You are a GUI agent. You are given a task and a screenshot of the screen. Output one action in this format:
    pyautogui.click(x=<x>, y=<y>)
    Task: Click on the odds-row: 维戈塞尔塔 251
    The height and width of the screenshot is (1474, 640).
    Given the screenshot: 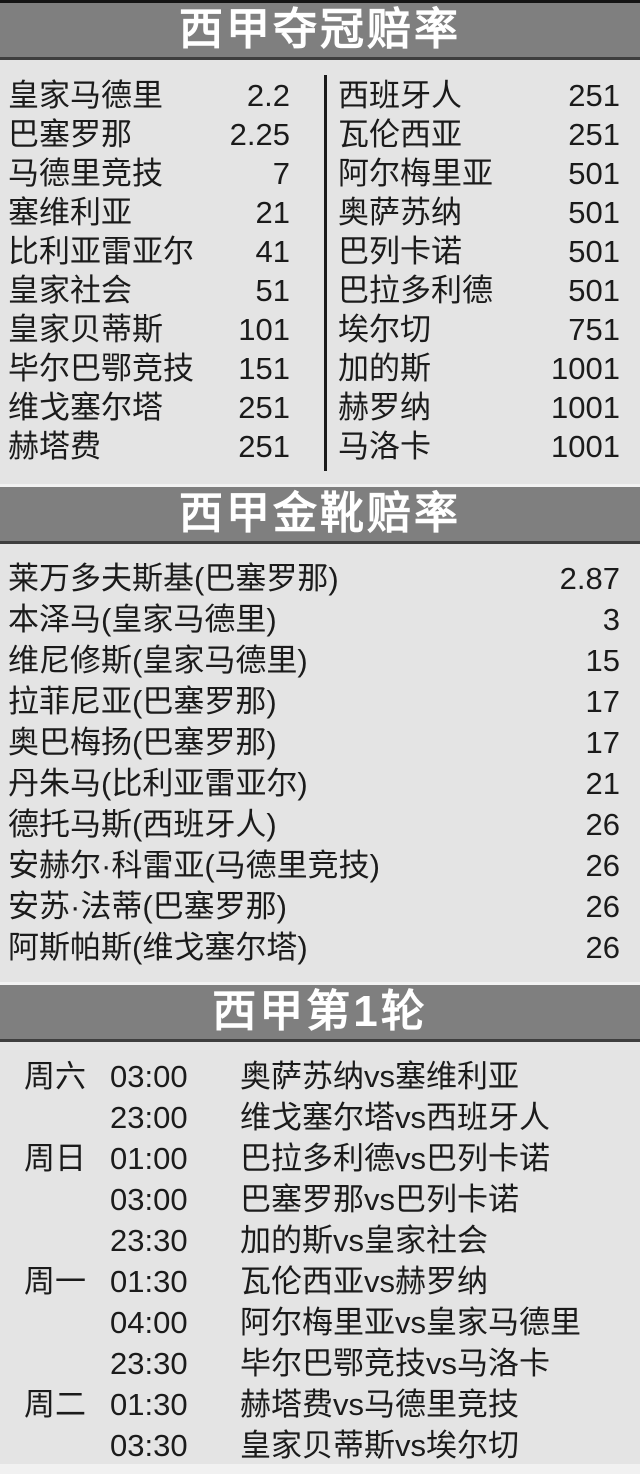 What is the action you would take?
    pyautogui.click(x=149, y=407)
    